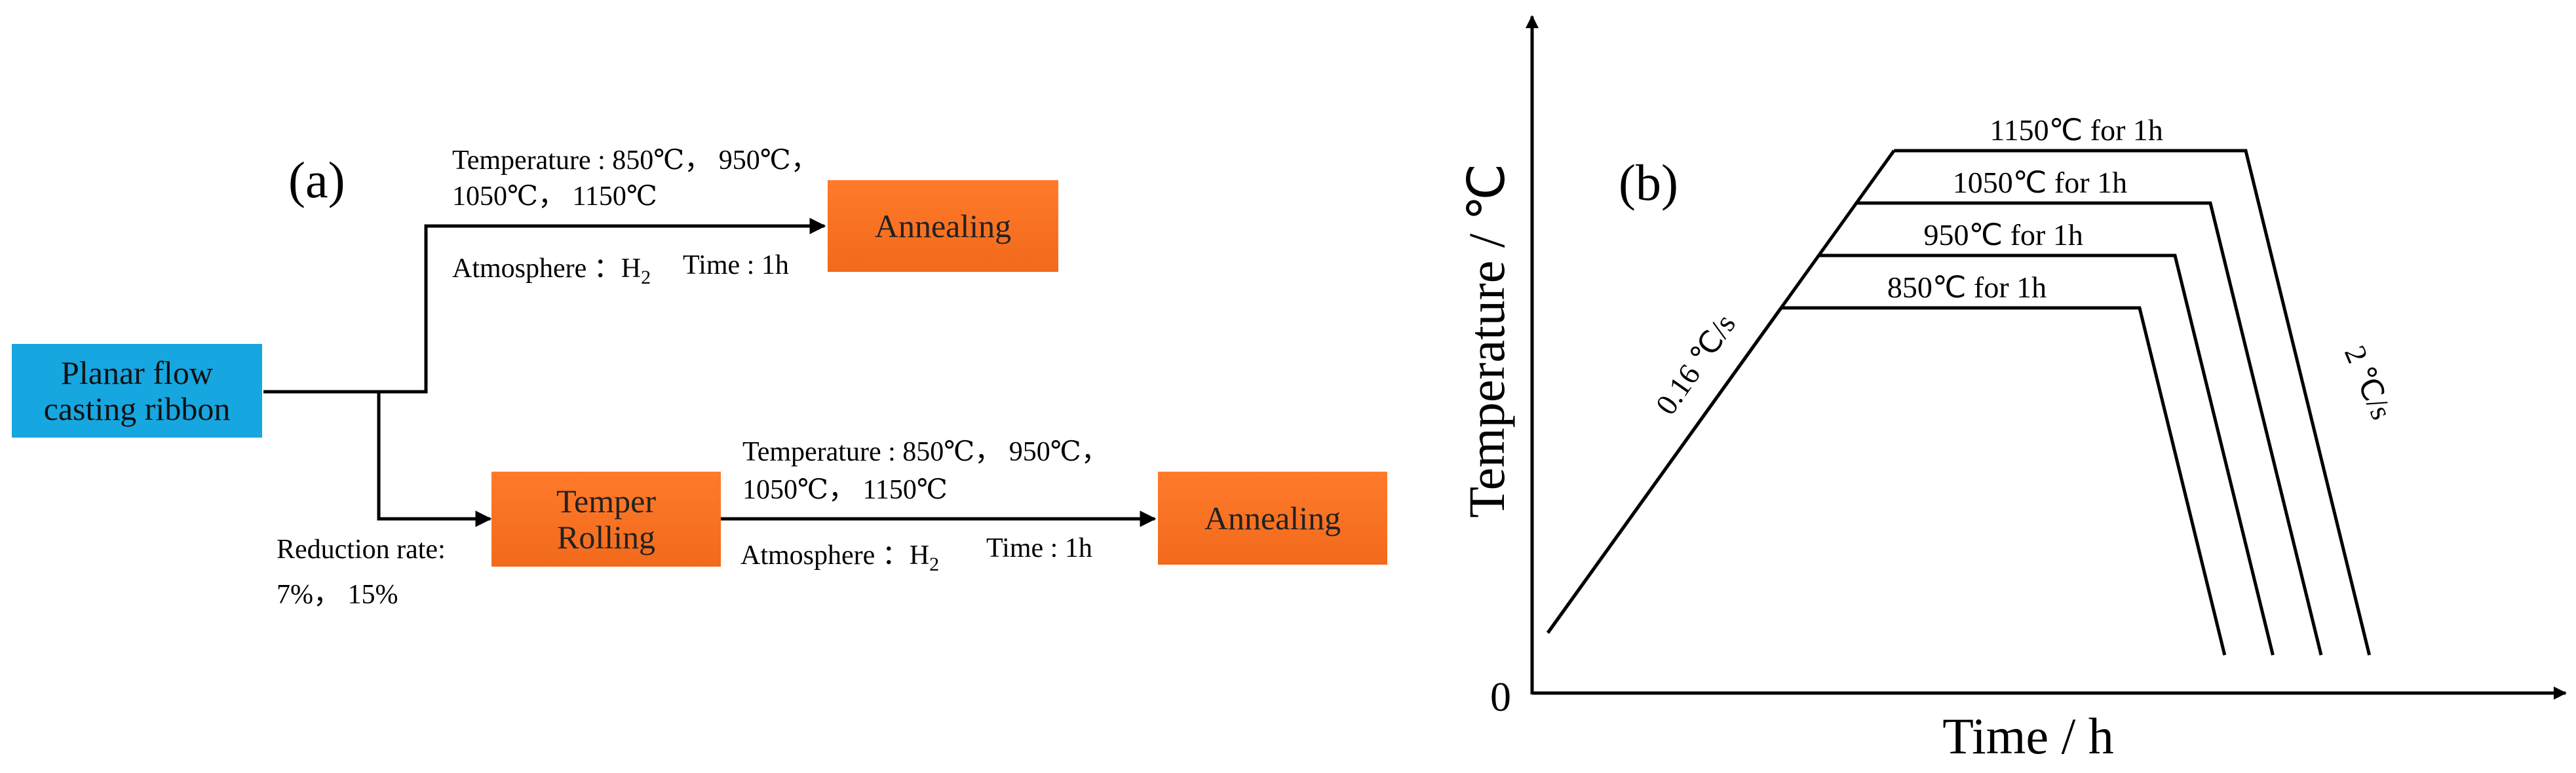 This screenshot has height=773, width=2576. Describe the element at coordinates (551, 271) in the screenshot. I see `top-atmosphere-label: Atmosphere ：H2` at that location.